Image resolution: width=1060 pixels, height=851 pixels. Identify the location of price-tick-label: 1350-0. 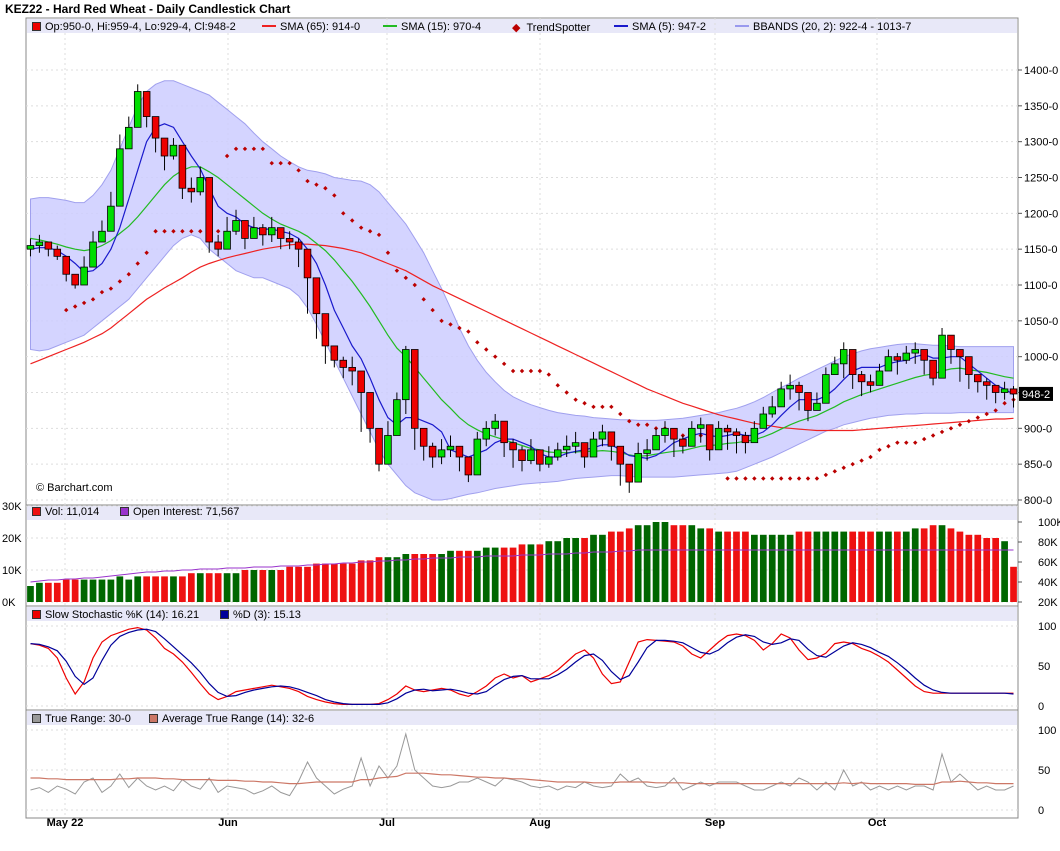
(1041, 107).